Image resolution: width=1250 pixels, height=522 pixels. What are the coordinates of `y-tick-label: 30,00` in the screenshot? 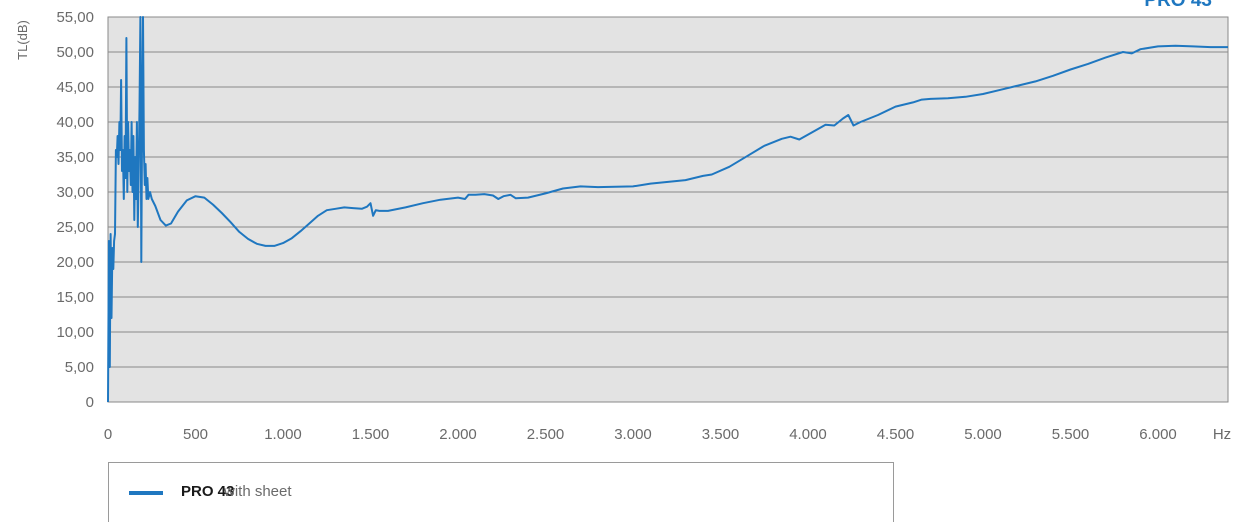 It's located at (75, 192).